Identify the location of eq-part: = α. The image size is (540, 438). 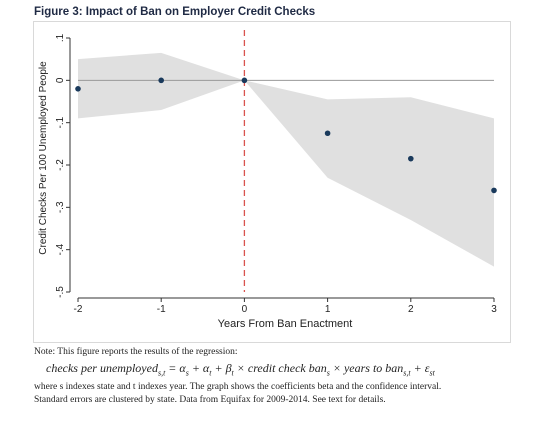
(175, 368).